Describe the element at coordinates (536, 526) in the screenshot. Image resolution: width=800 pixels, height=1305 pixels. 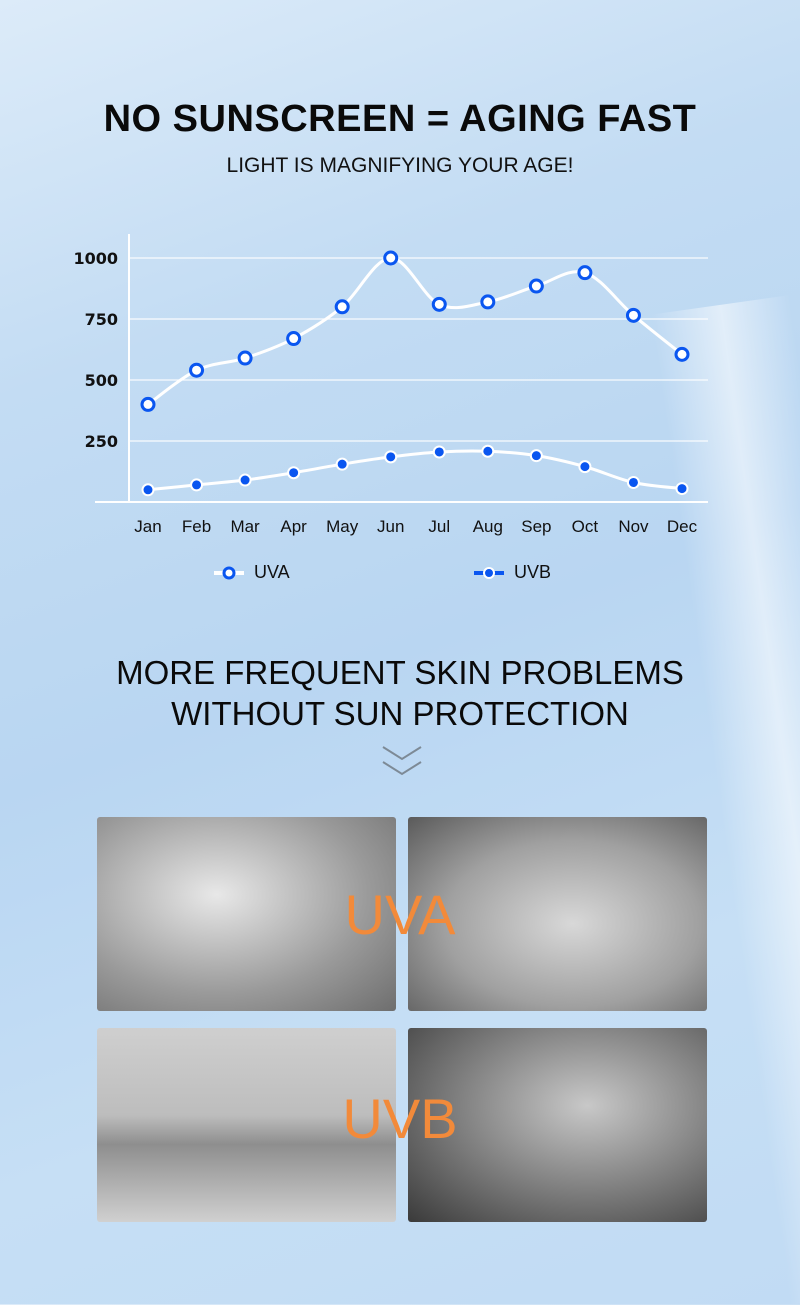
I see `x-tick-label: Sep` at that location.